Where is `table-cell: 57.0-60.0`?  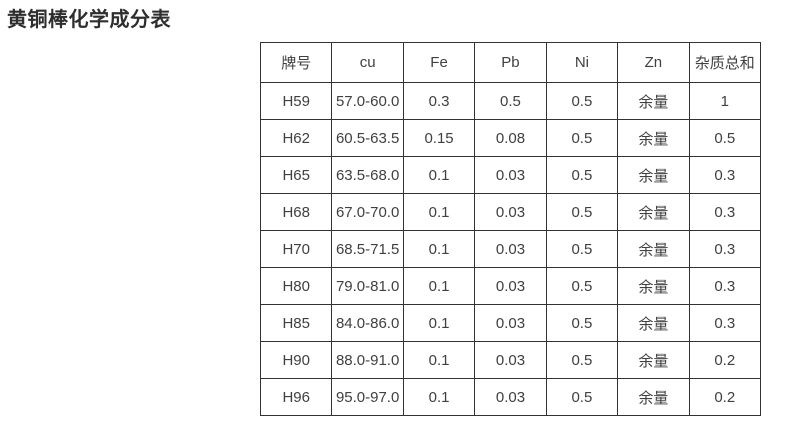 table-cell: 57.0-60.0 is located at coordinates (367, 101).